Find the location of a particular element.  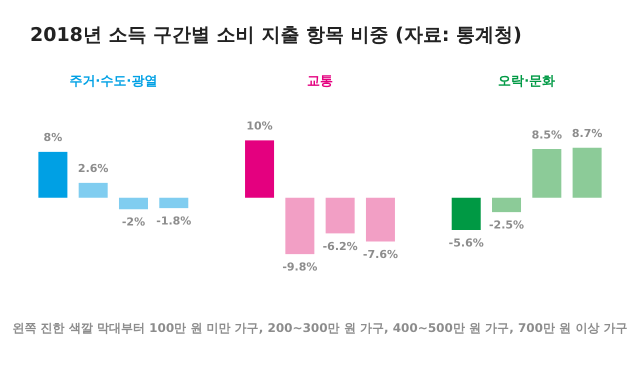

data-label: -6.2% is located at coordinates (340, 246).